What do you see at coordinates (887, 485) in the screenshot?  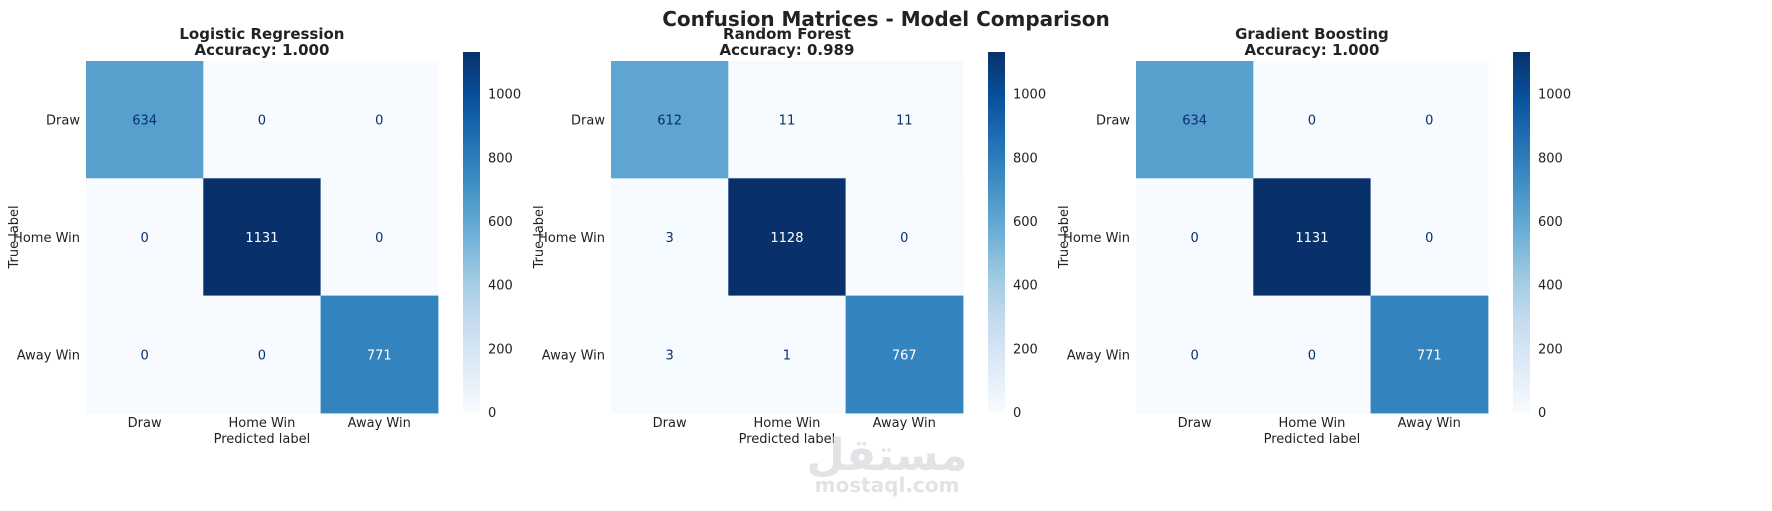 I see `watermark-url: mostaql.com` at bounding box center [887, 485].